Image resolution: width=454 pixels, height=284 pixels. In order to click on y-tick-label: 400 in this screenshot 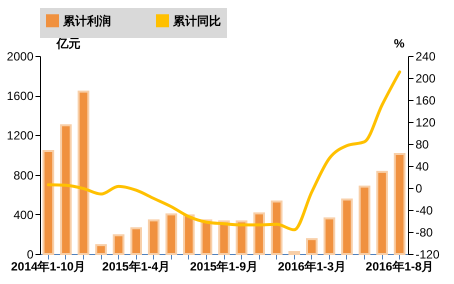, I will do `click(23, 215)`.